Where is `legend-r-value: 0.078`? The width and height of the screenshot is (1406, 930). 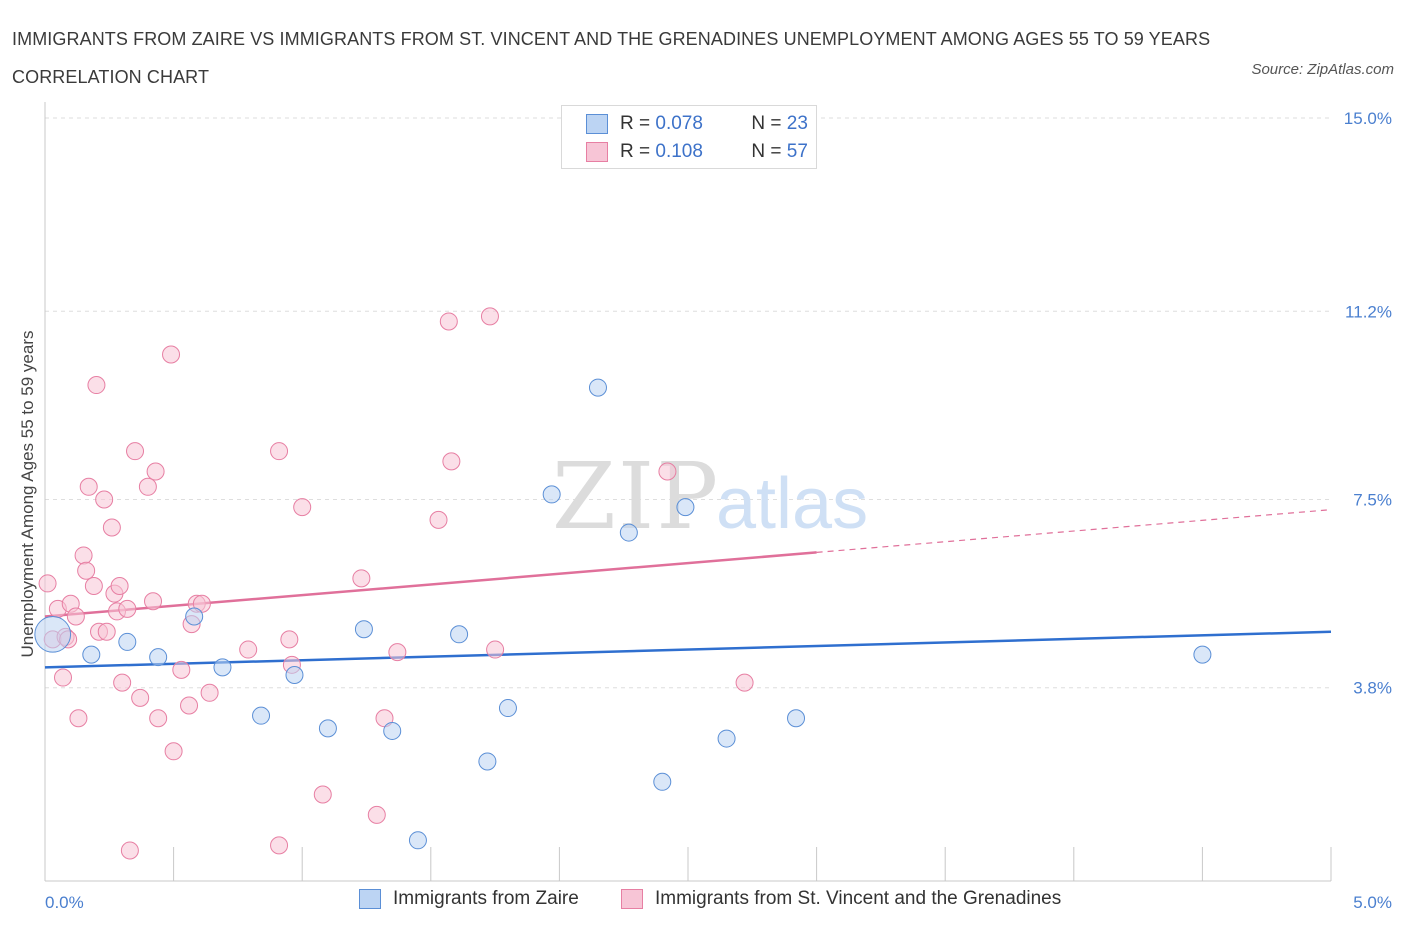
legend-r-value: 0.078 is located at coordinates (679, 123).